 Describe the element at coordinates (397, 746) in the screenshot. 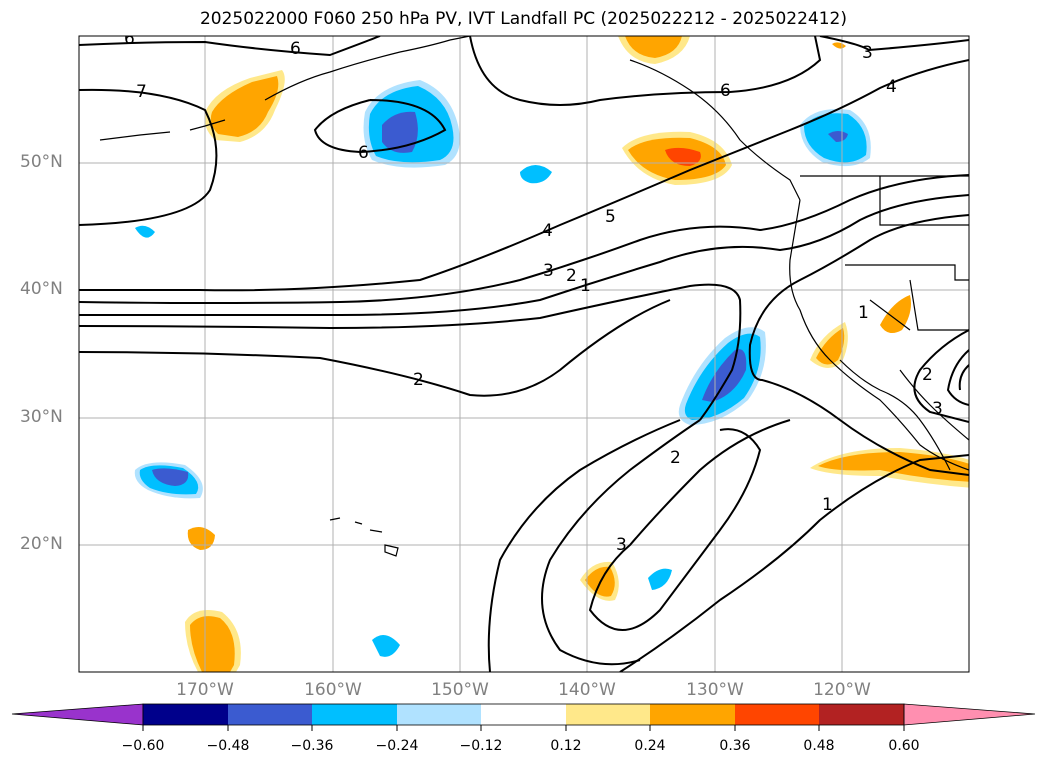

I see `colorbar-tick-label: −0.24` at that location.